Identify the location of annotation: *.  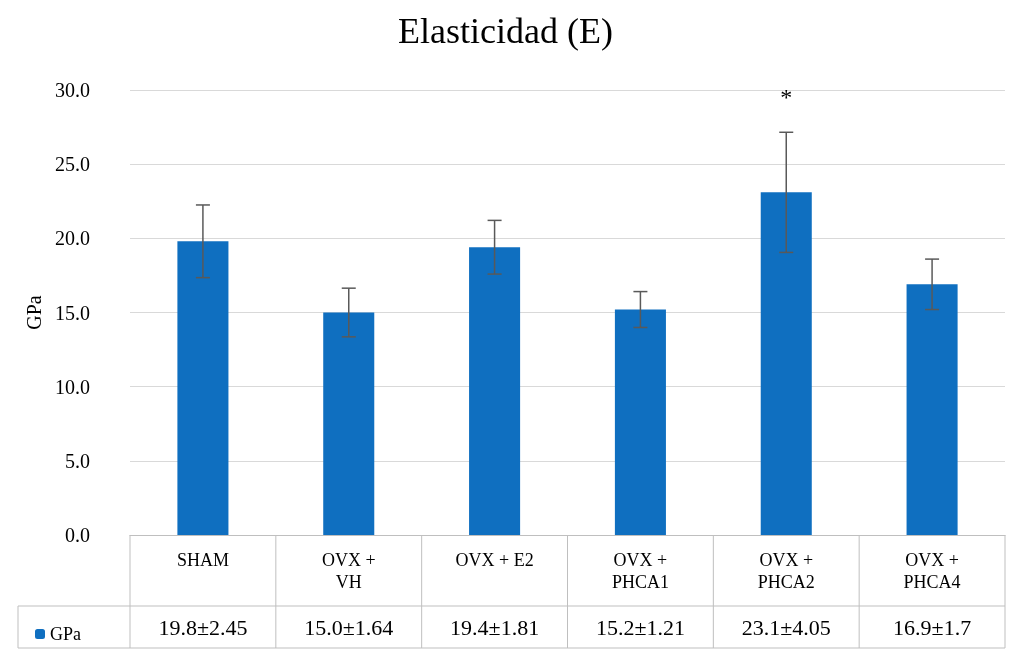
(786, 97).